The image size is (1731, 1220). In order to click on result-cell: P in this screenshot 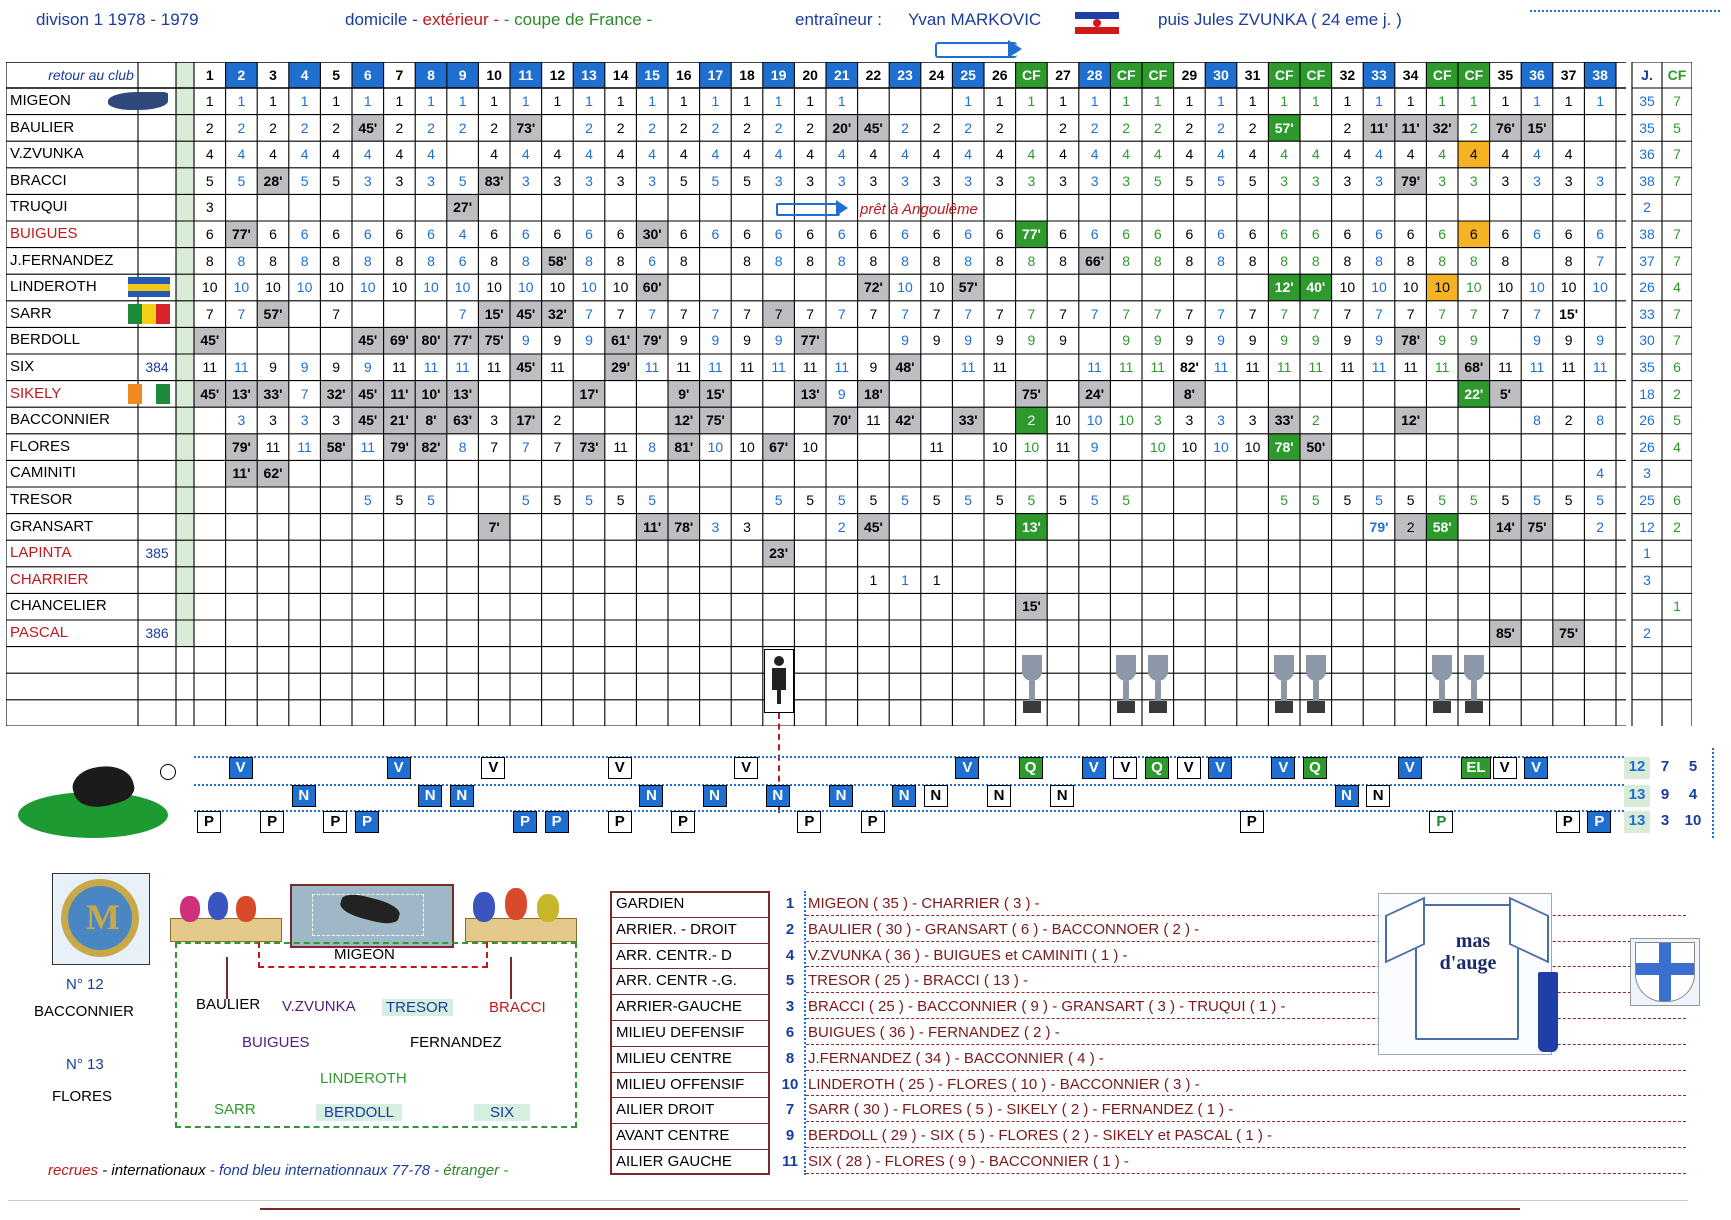, I will do `click(525, 822)`.